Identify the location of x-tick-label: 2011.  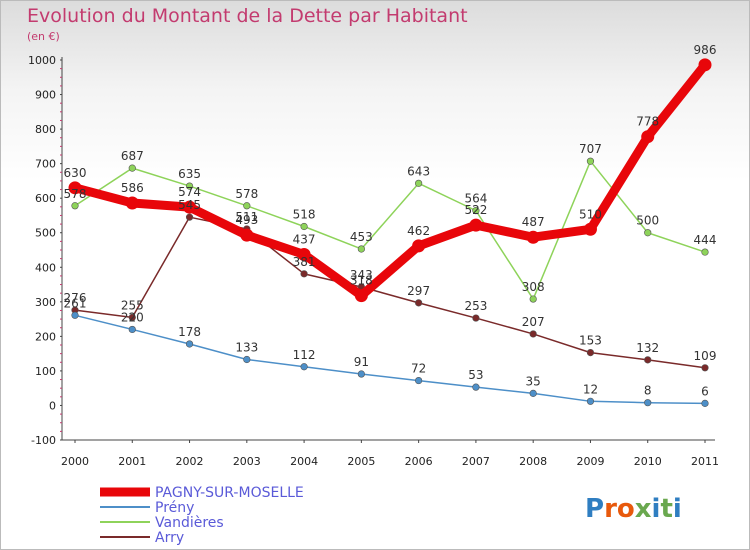
(705, 461).